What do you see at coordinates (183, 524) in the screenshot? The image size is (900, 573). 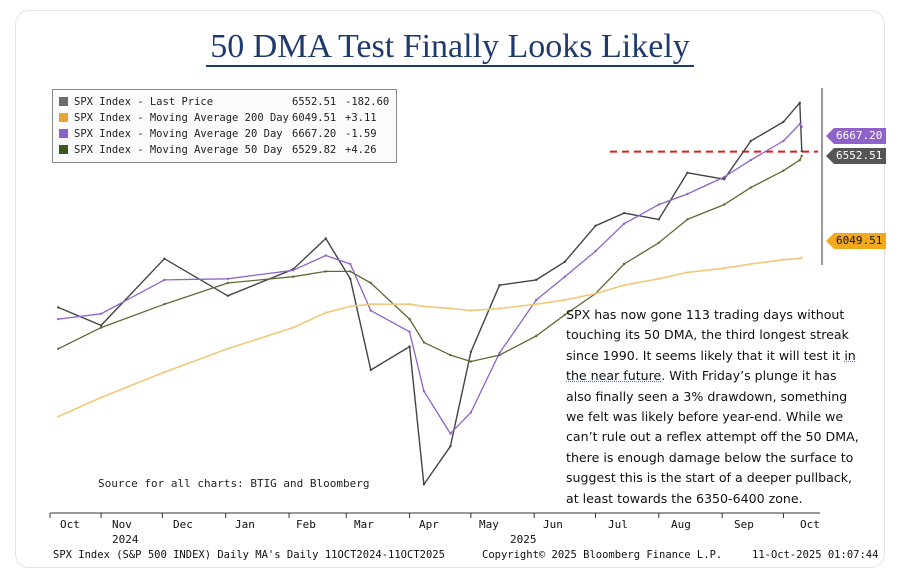 I see `x-tick-label: Dec` at bounding box center [183, 524].